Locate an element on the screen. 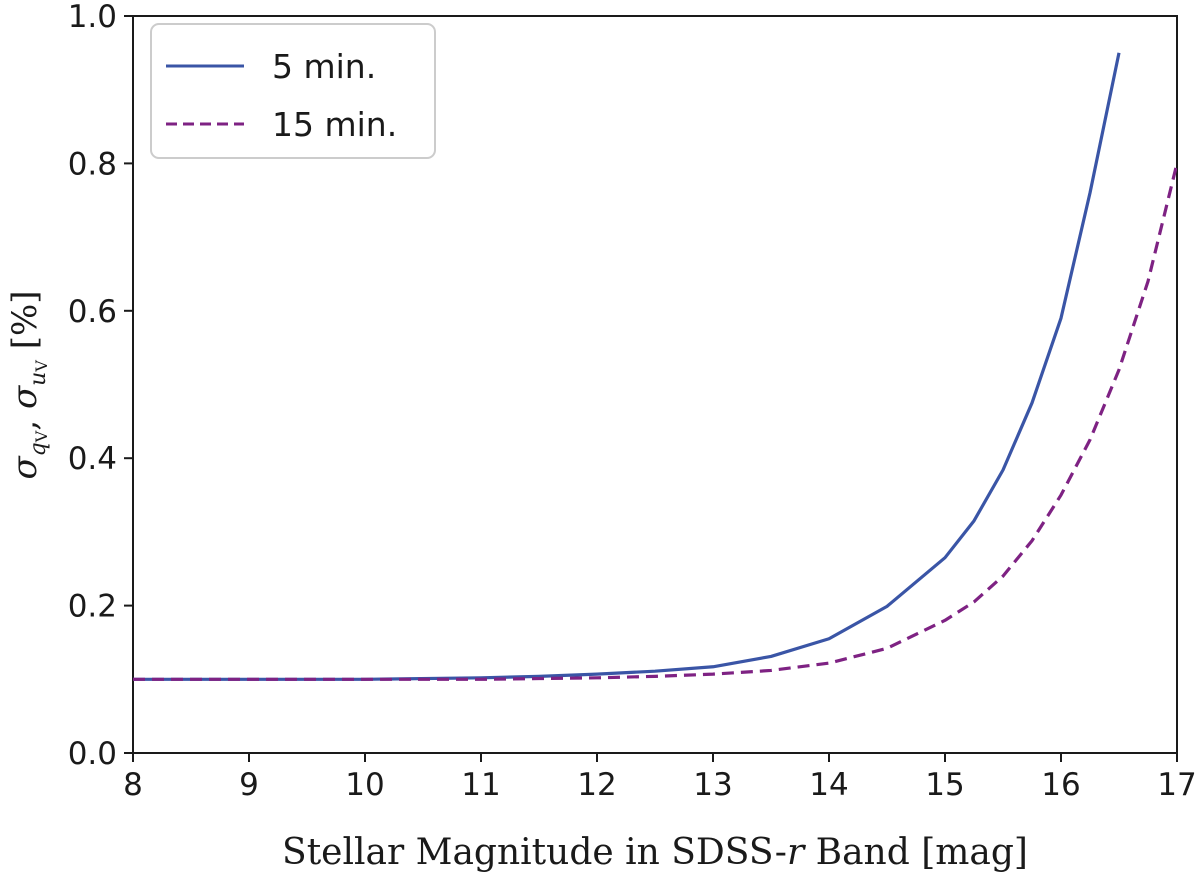  y-tick-label: 0.4 is located at coordinates (92, 459).